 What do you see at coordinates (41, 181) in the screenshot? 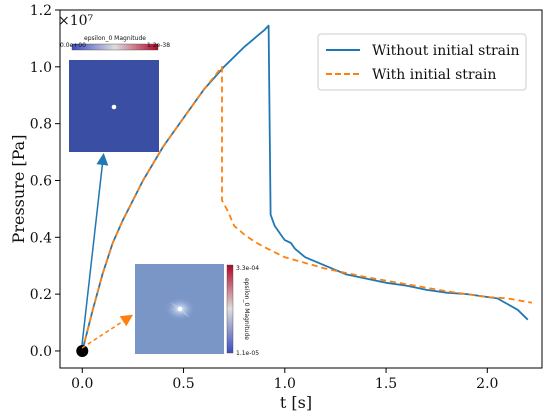
I see `y-tick-label: 0.6` at bounding box center [41, 181].